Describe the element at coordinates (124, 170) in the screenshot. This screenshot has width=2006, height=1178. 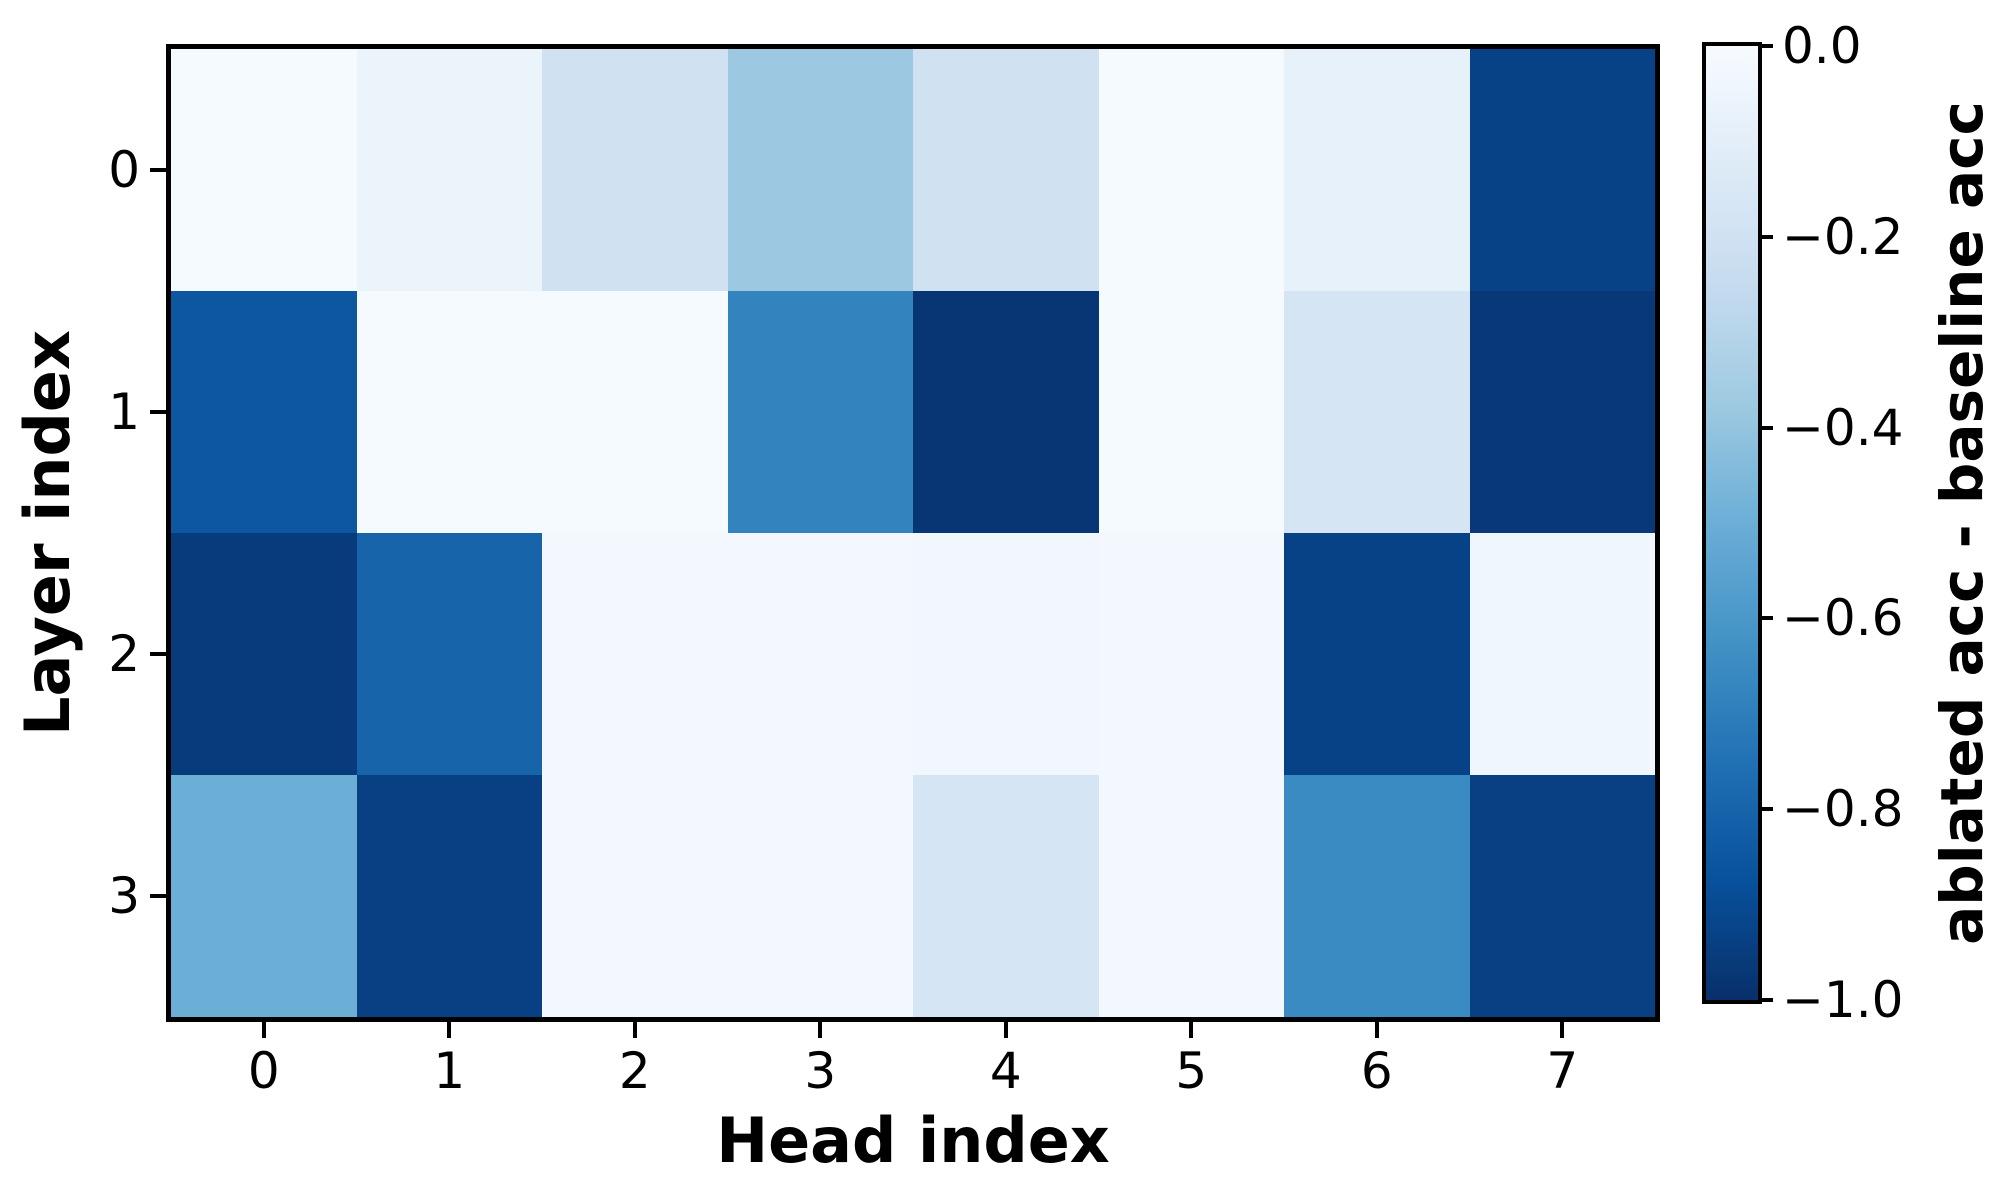
I see `y-tick-label: 0` at that location.